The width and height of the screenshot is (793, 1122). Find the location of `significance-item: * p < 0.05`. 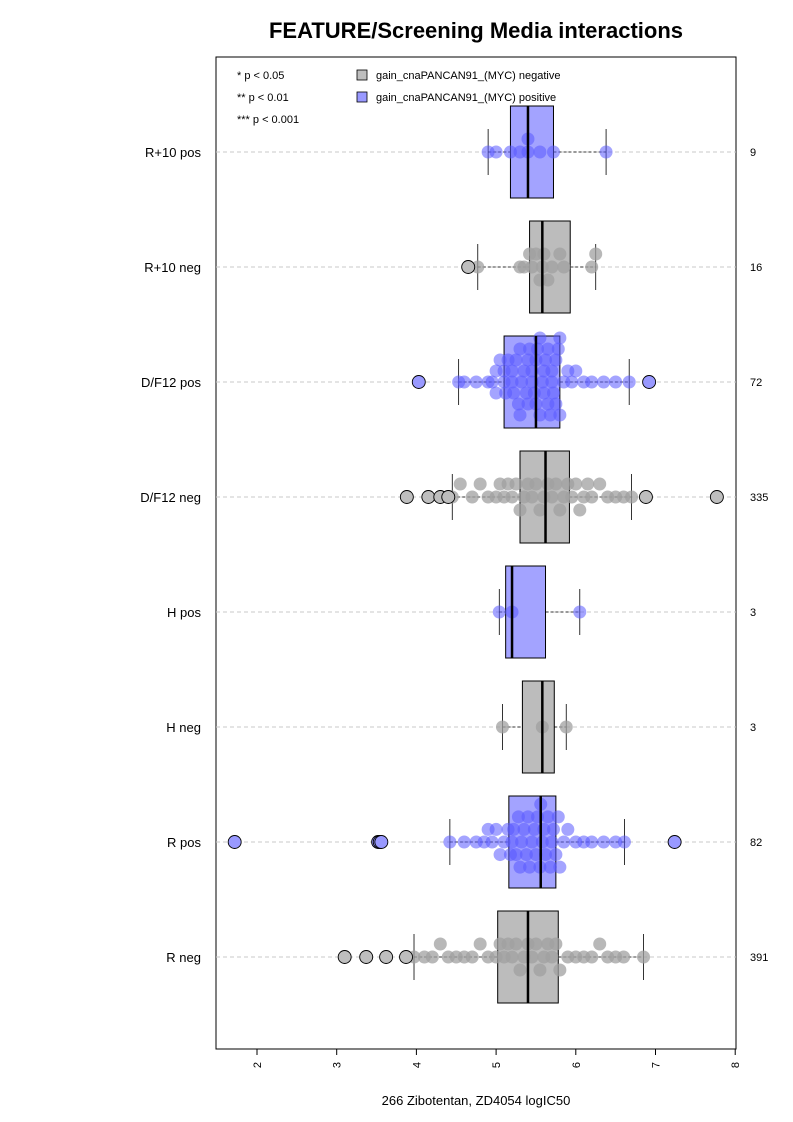

significance-item: * p < 0.05 is located at coordinates (260, 76).